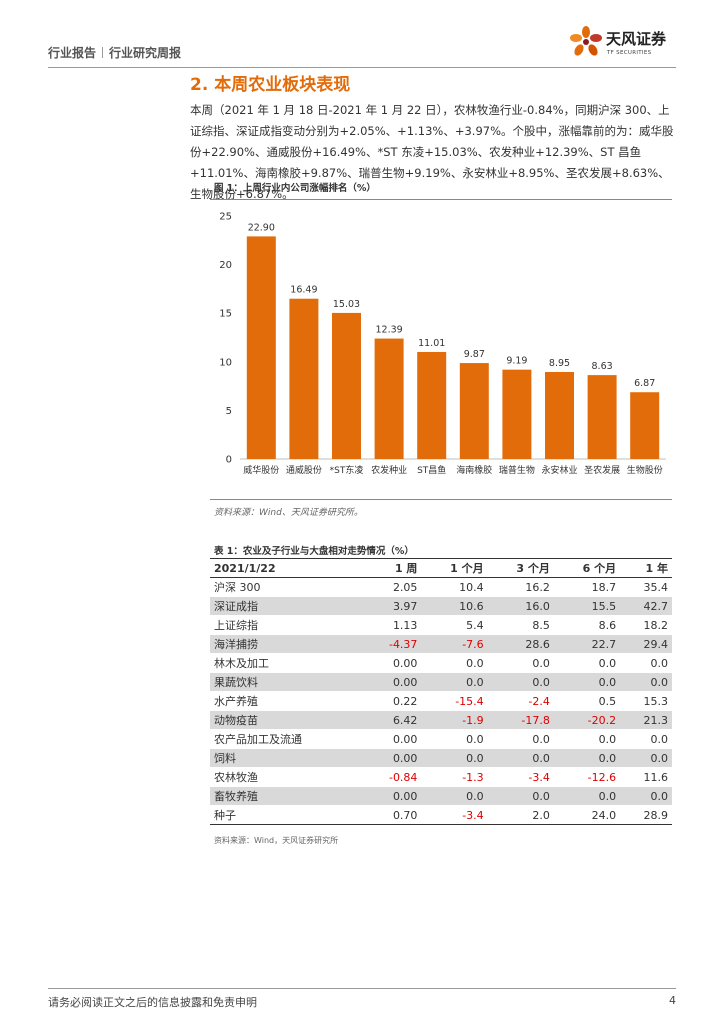 The height and width of the screenshot is (1024, 724). I want to click on table-cell-value: 28.6, so click(520, 644).